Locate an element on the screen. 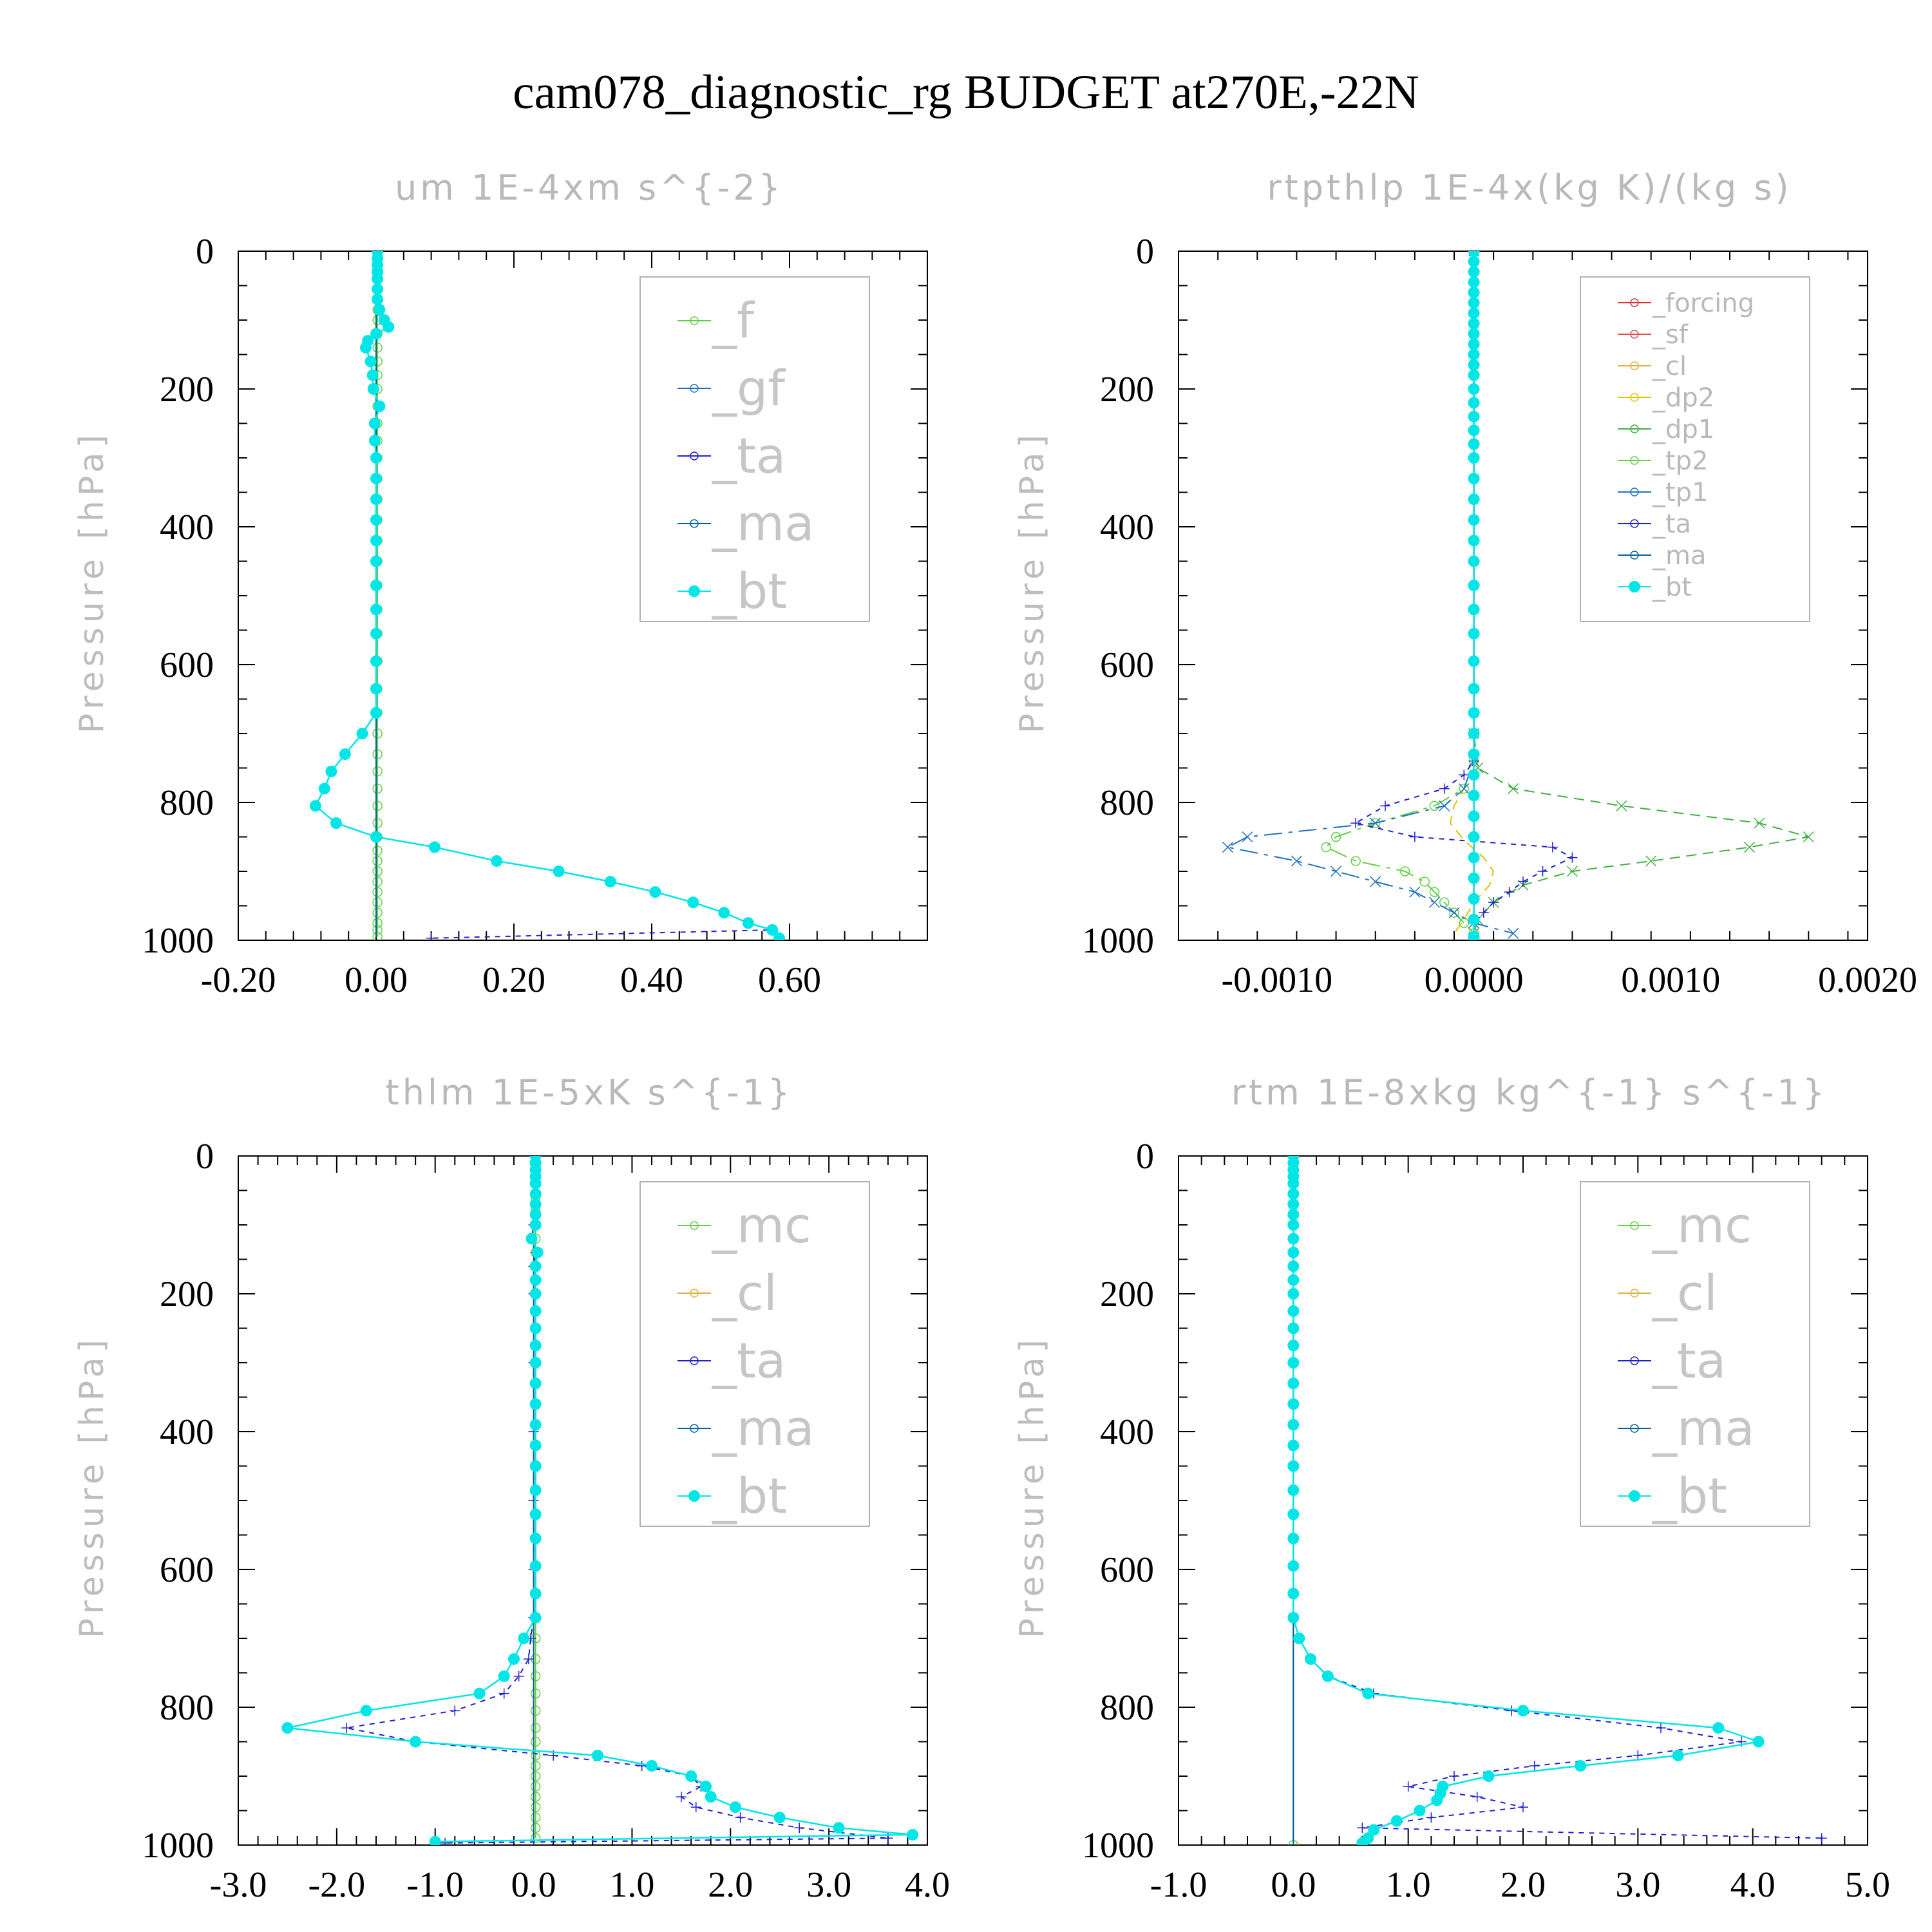 The width and height of the screenshot is (1932, 1932). y-axis-label: Pressure [hPa] is located at coordinates (92, 582).